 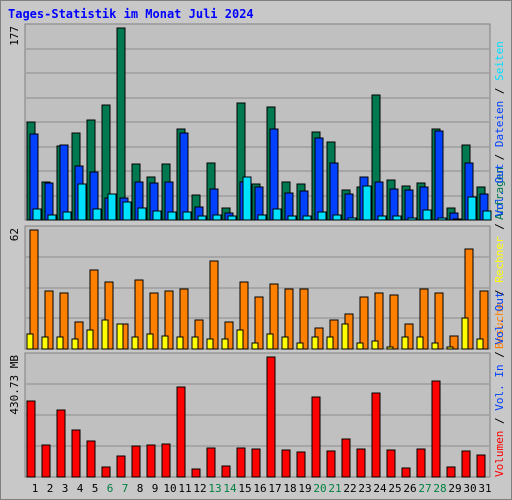 I want to click on x-tick-label-day-12: 12, so click(x=199, y=488).